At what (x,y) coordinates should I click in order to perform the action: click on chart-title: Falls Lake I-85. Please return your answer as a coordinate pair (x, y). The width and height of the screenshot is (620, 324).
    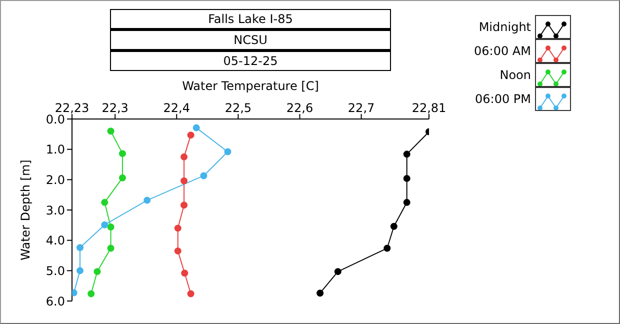
    Looking at the image, I should click on (250, 19).